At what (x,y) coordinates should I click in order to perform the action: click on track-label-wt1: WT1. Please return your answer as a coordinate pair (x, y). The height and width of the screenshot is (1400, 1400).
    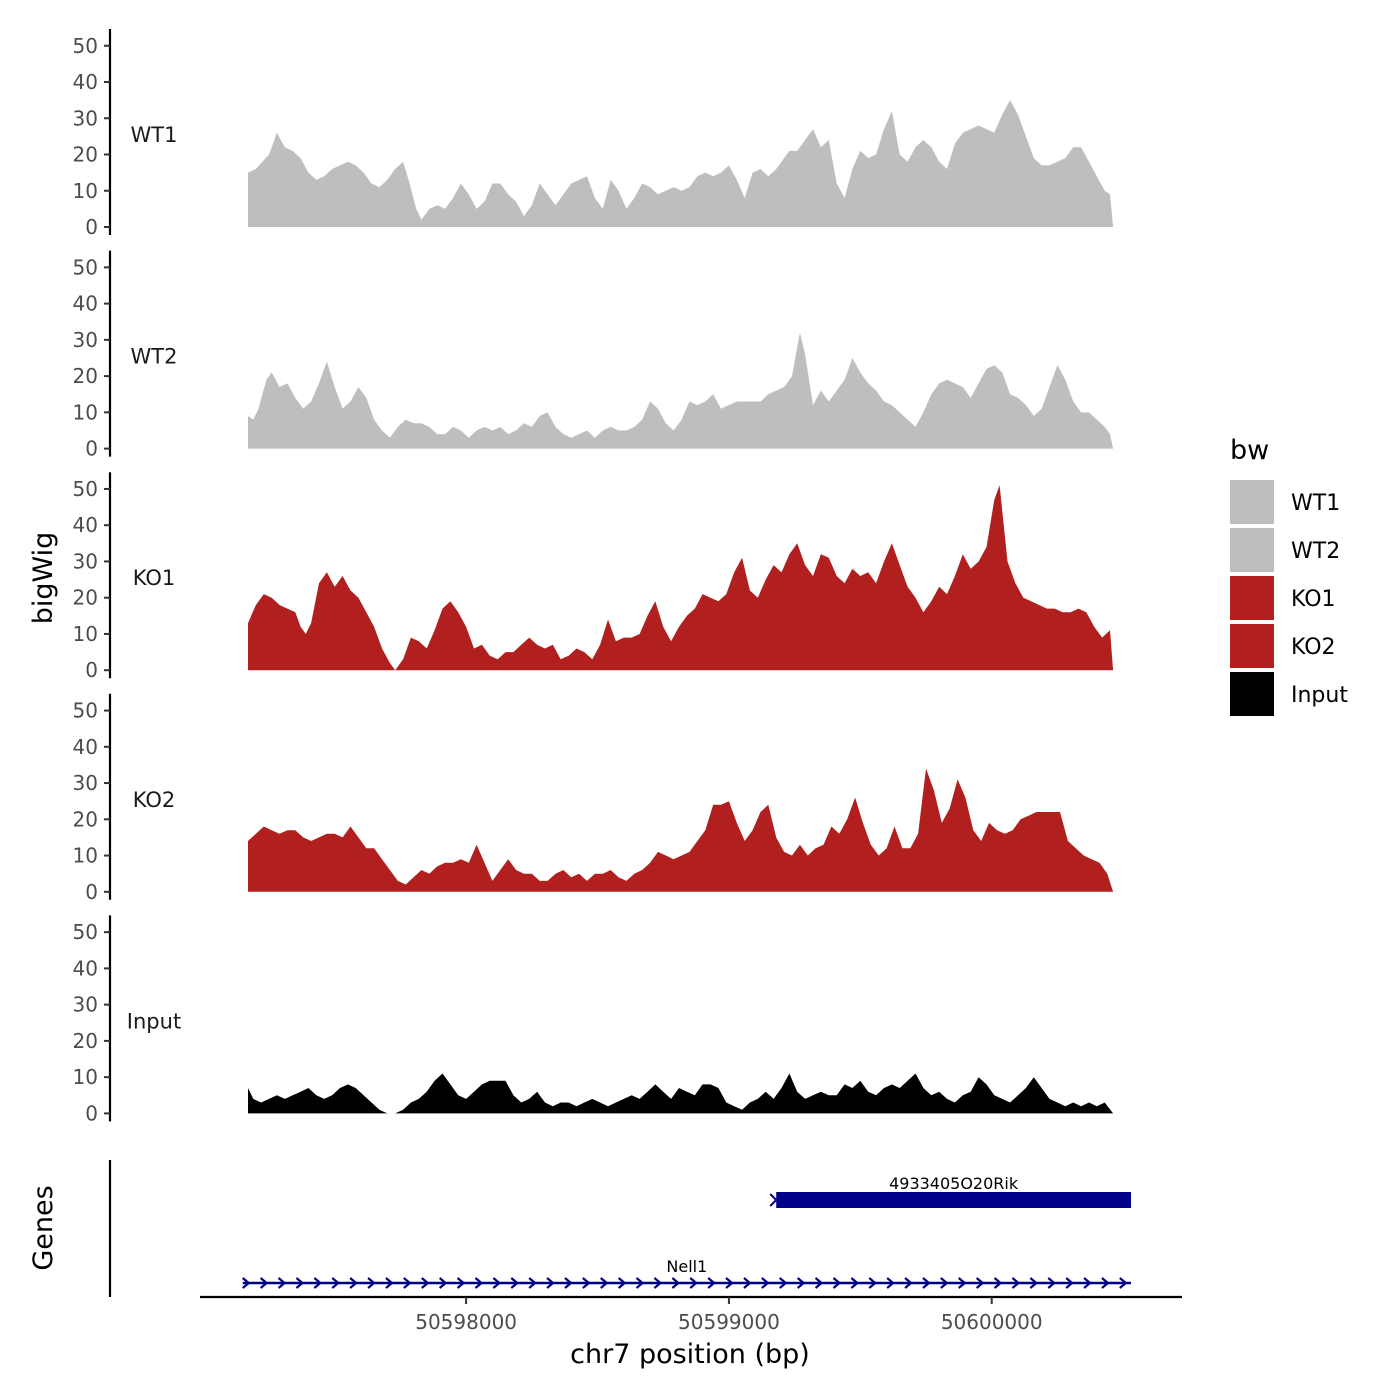
    Looking at the image, I should click on (154, 135).